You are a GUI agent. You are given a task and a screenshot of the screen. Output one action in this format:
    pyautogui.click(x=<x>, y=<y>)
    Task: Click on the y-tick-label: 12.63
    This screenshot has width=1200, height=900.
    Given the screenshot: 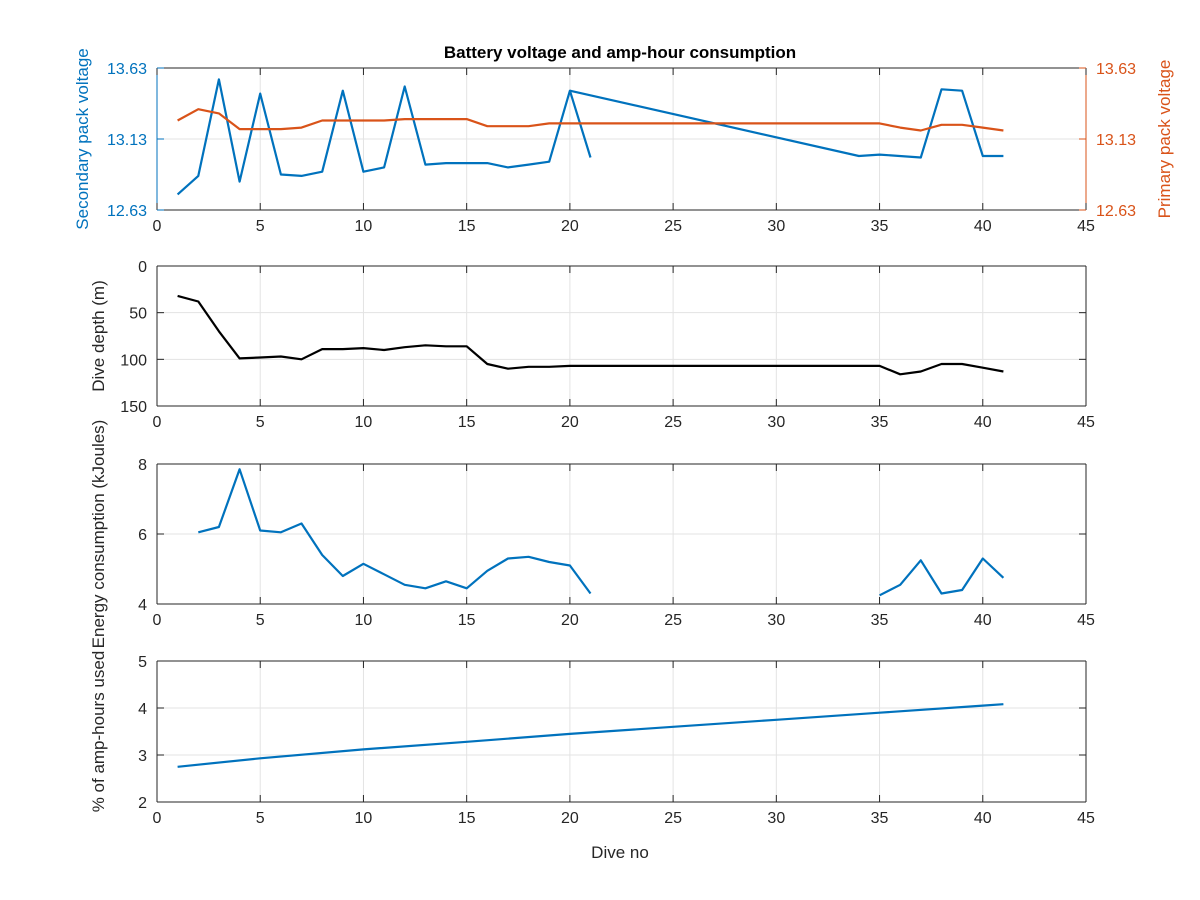 What is the action you would take?
    pyautogui.click(x=127, y=211)
    